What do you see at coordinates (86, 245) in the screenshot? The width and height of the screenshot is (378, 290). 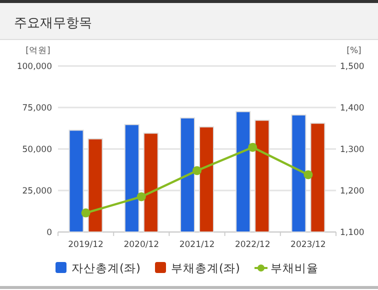 I see `x-tick-label: 2019/12` at bounding box center [86, 245].